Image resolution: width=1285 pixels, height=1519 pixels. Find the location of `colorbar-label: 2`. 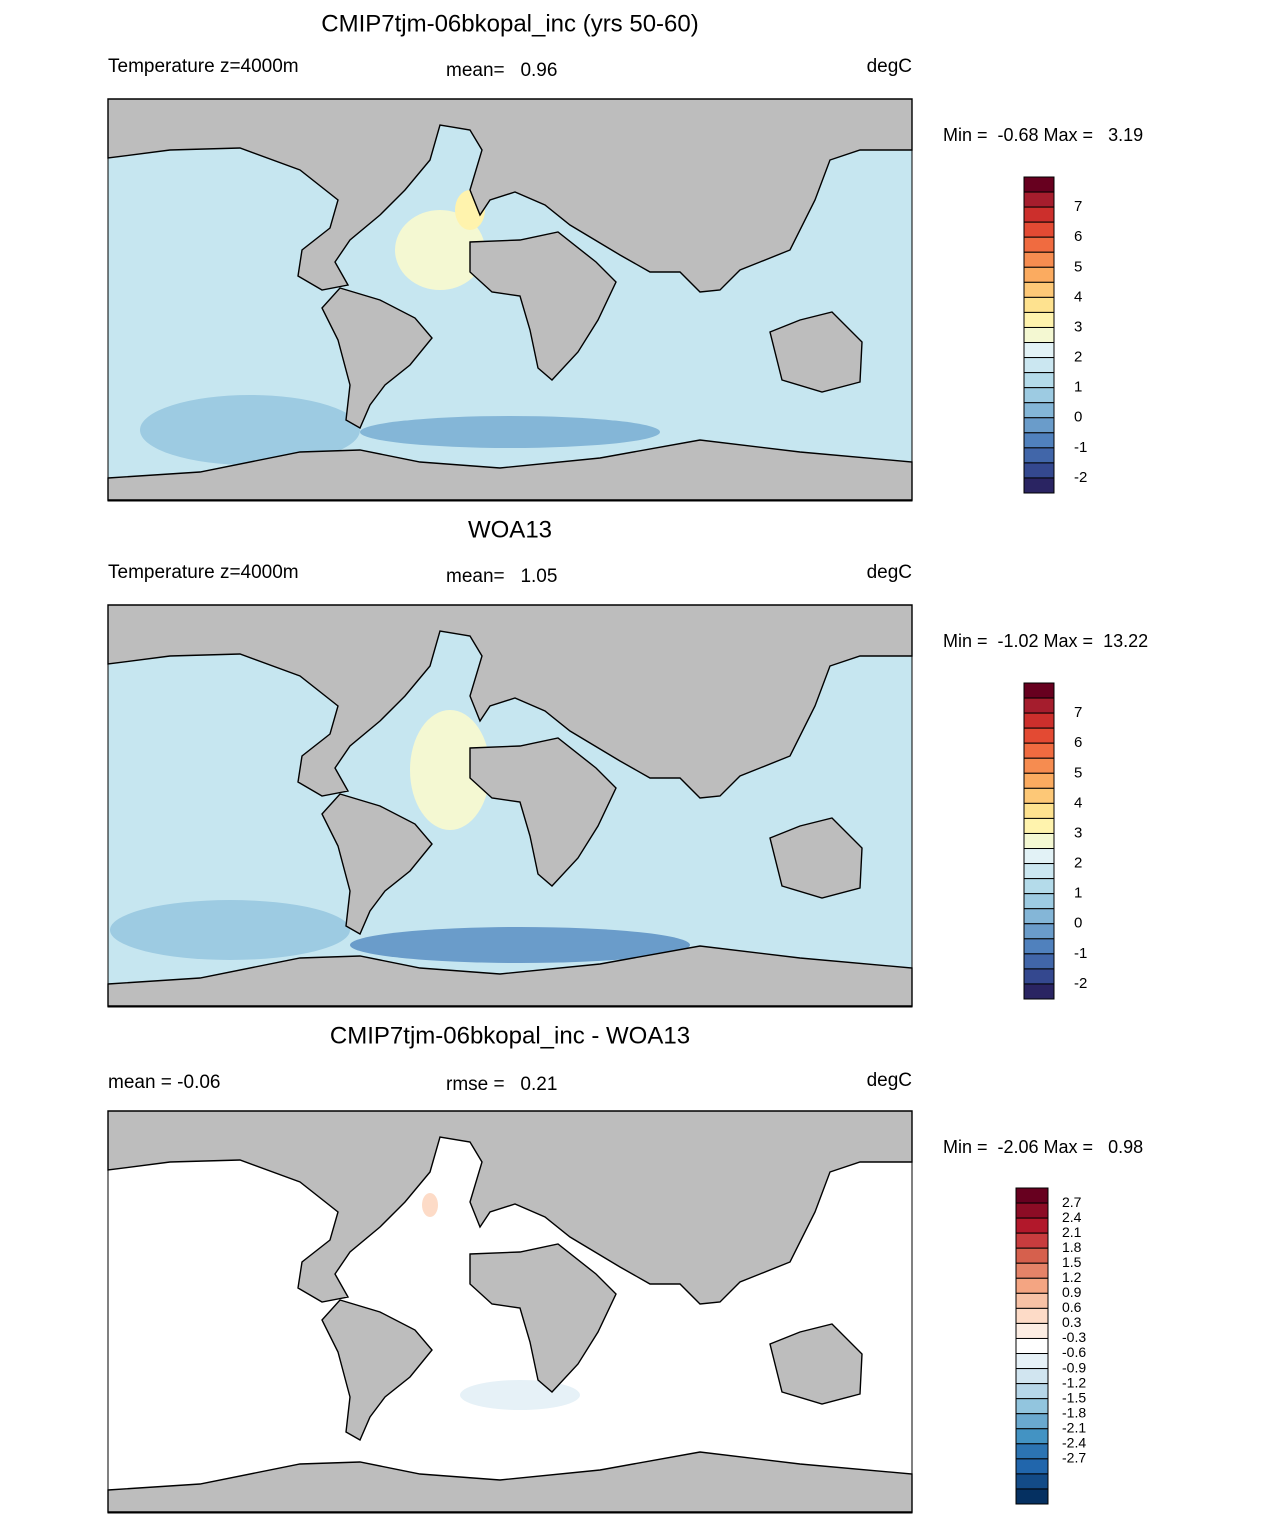

colorbar-label: 2 is located at coordinates (1078, 863).